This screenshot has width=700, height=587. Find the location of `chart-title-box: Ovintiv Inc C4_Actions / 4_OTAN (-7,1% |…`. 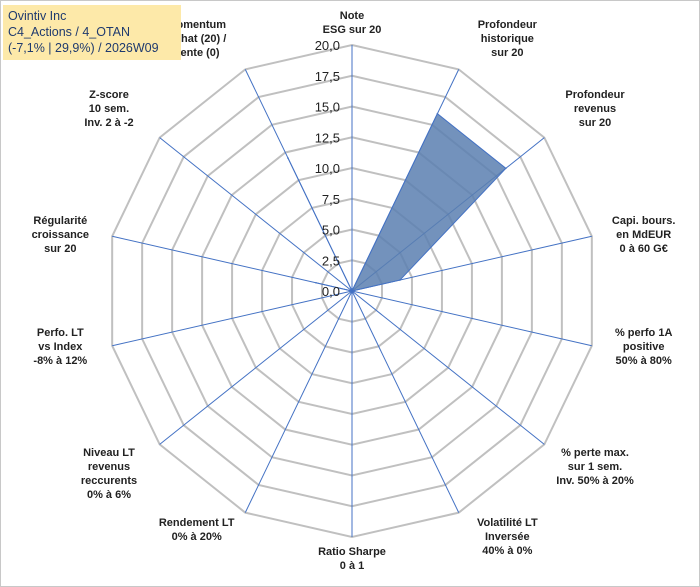

chart-title-box: Ovintiv Inc C4_Actions / 4_OTAN (-7,1% |… is located at coordinates (92, 32).